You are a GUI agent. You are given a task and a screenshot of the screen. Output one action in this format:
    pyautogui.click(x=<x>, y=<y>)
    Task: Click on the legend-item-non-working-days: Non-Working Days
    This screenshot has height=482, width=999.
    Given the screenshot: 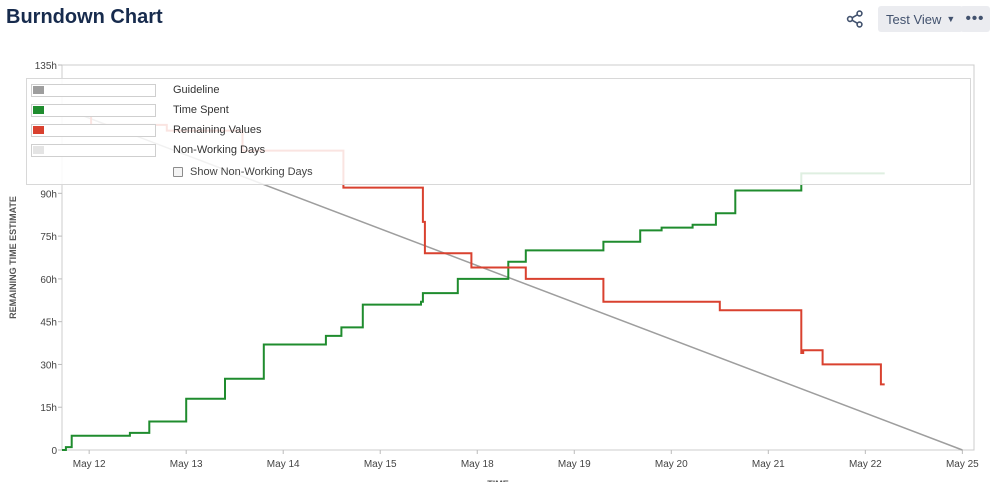 What is the action you would take?
    pyautogui.click(x=148, y=150)
    